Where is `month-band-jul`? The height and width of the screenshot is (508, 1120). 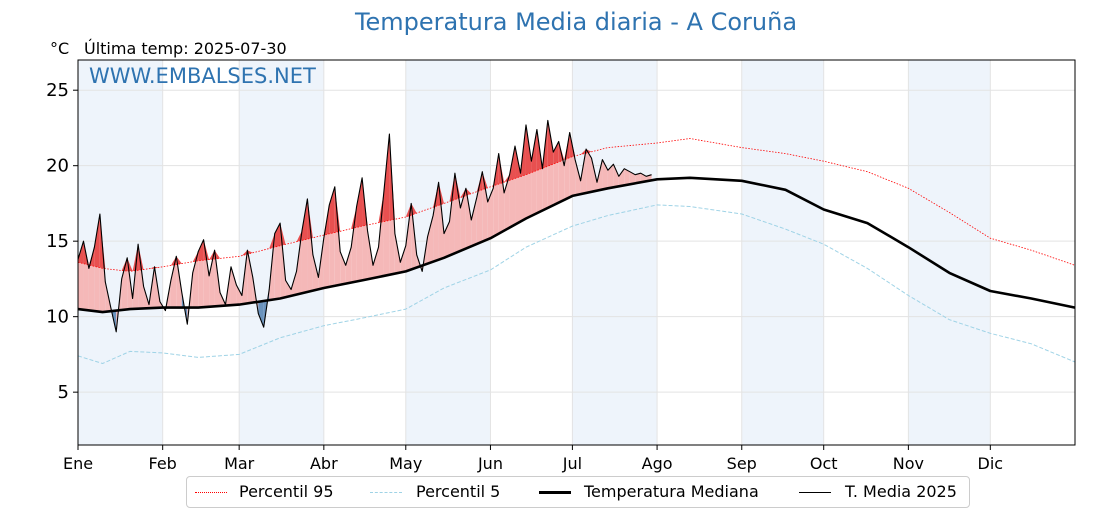 month-band-jul is located at coordinates (615, 252).